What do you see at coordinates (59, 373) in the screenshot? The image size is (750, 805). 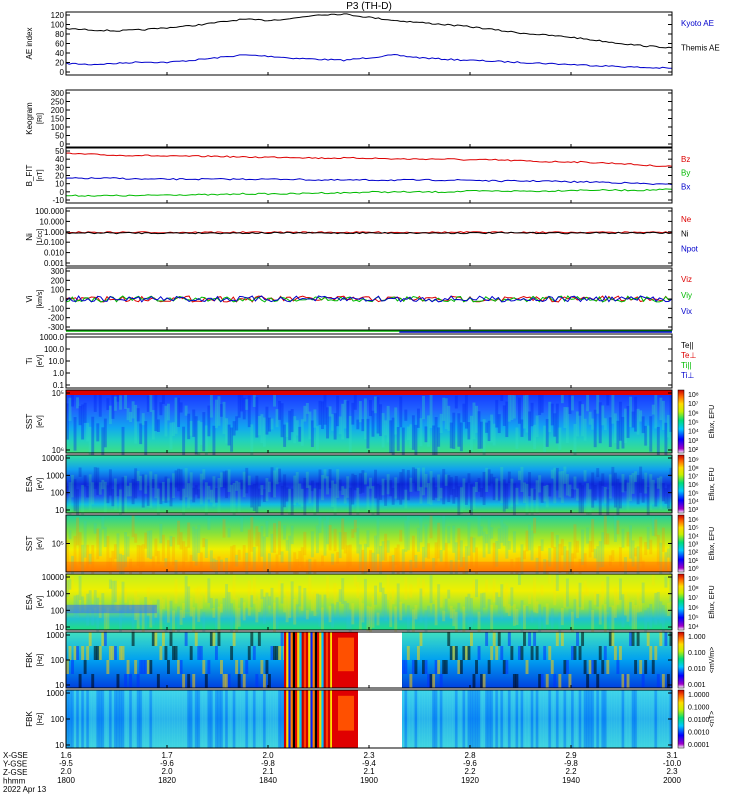 I see `temperature-ytick-label: 1.0` at bounding box center [59, 373].